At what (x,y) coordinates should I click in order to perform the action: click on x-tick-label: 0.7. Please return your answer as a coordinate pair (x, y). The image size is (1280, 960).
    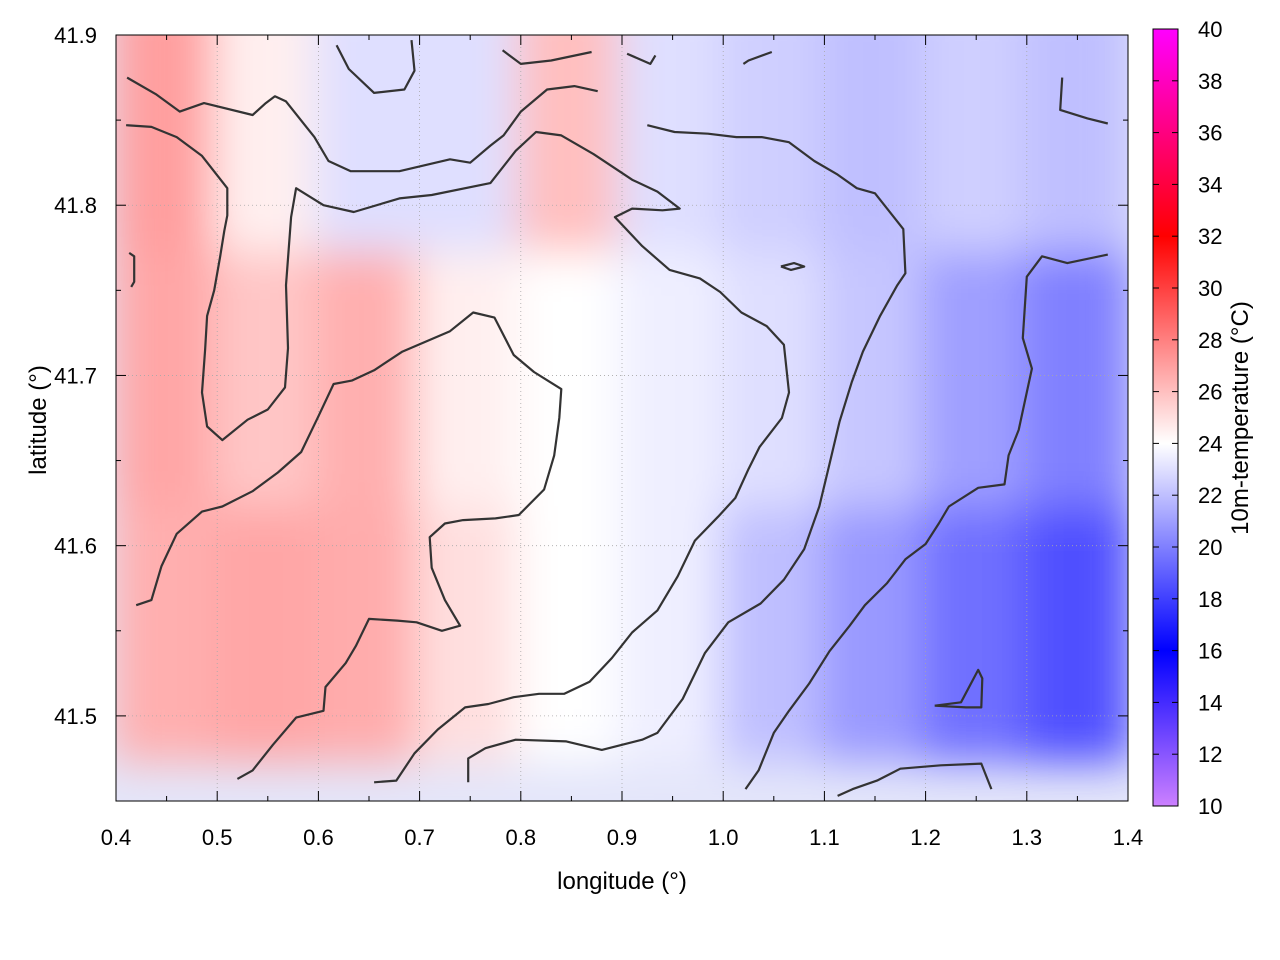
    Looking at the image, I should click on (419, 837).